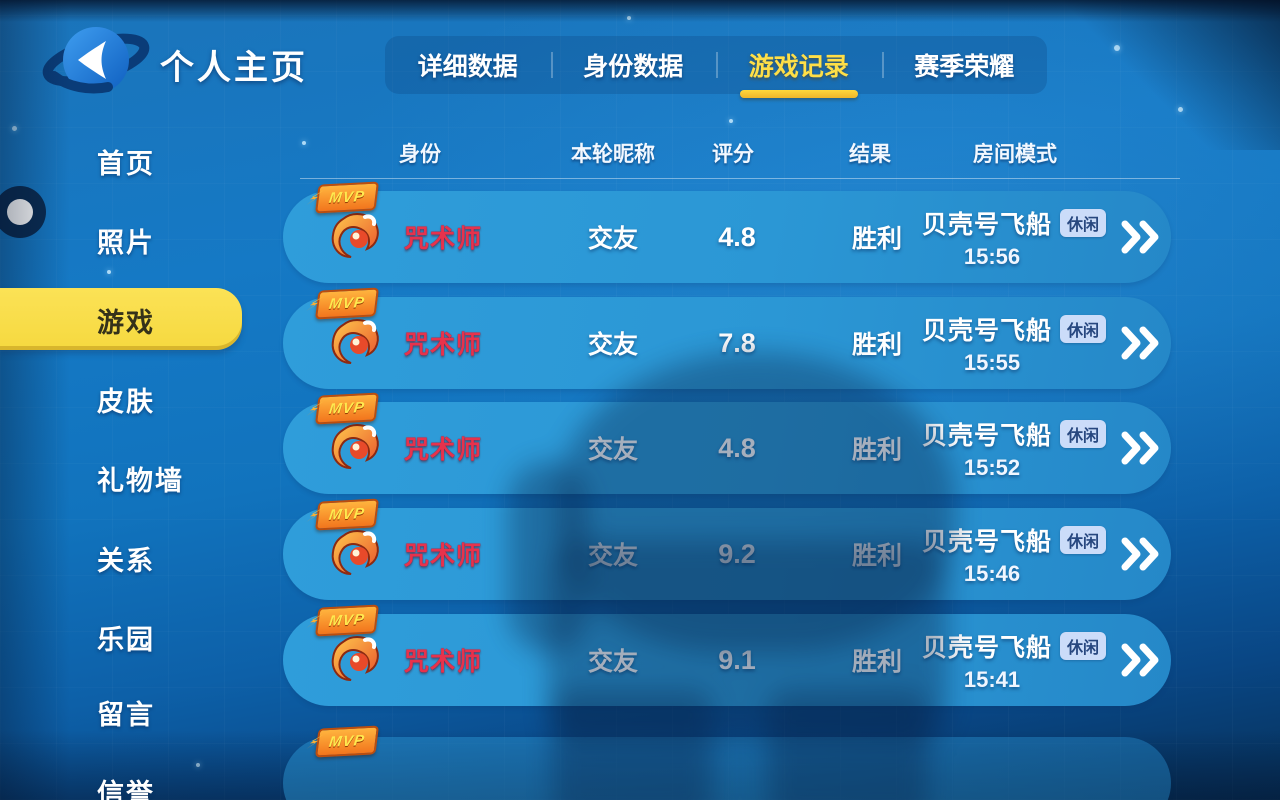 Image resolution: width=1280 pixels, height=800 pixels. I want to click on sidebar-item-reputation: 信誉, so click(126, 789).